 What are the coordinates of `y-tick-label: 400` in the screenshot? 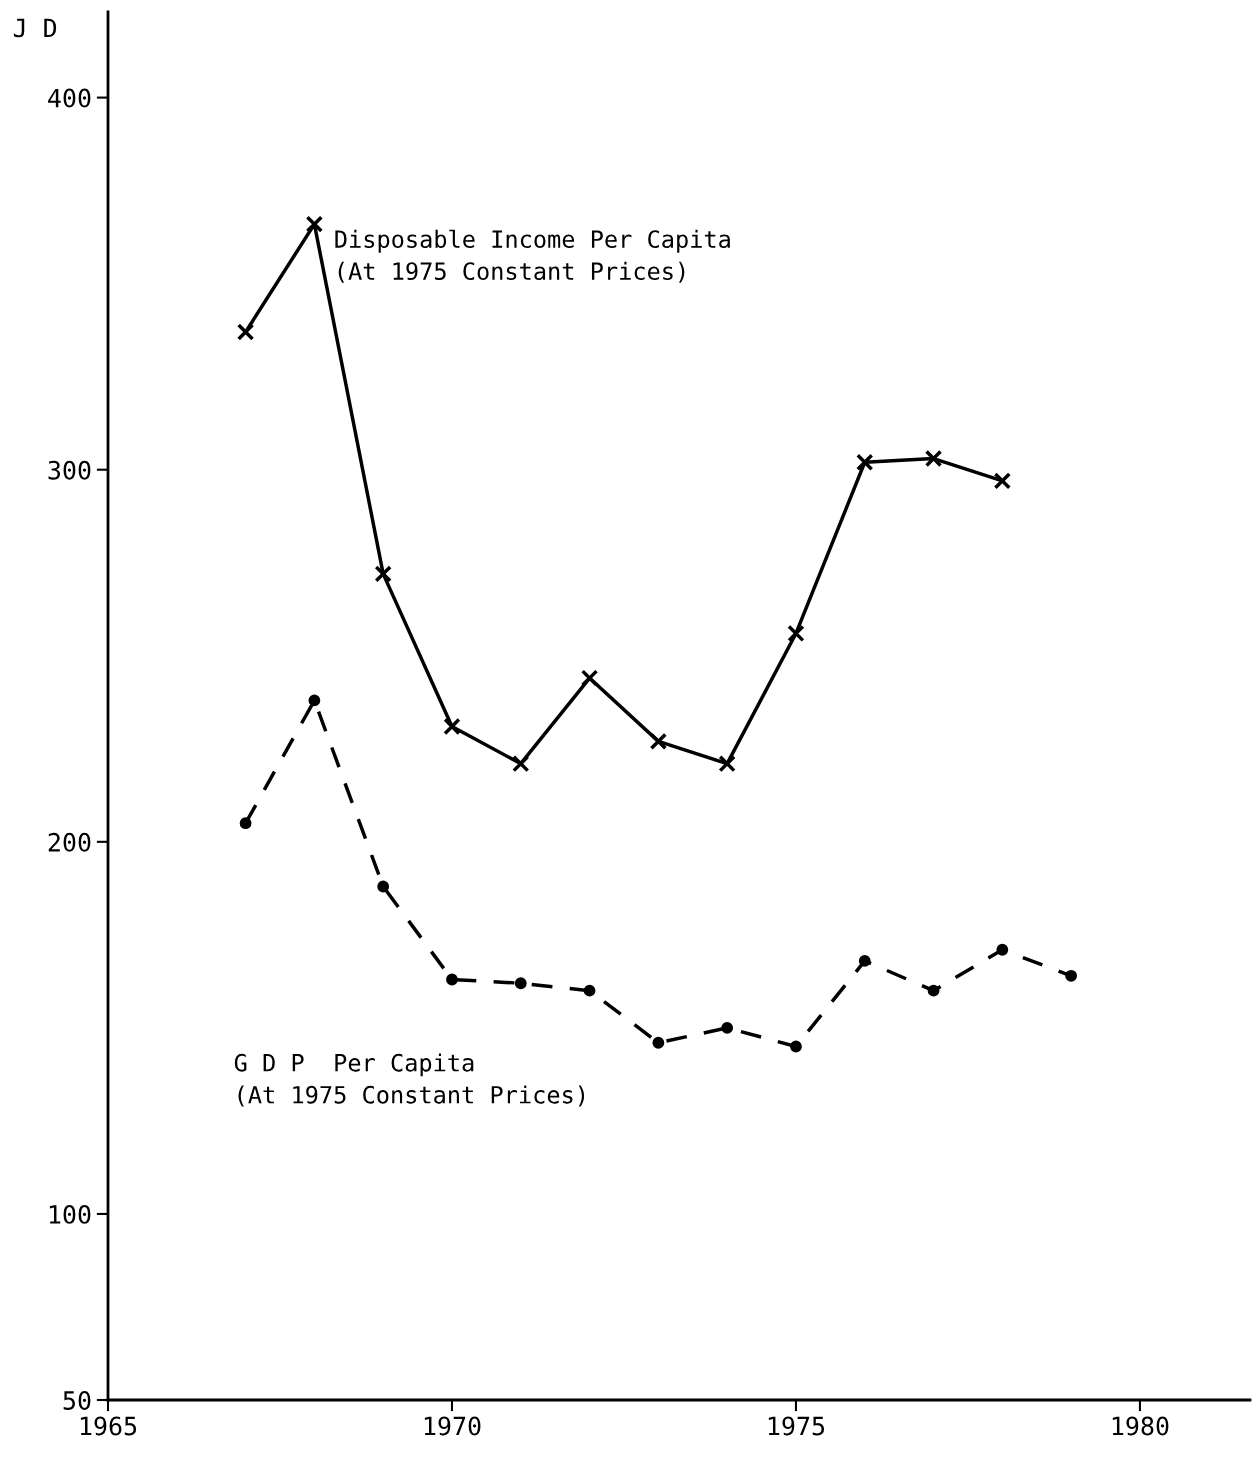 It's located at (69, 98).